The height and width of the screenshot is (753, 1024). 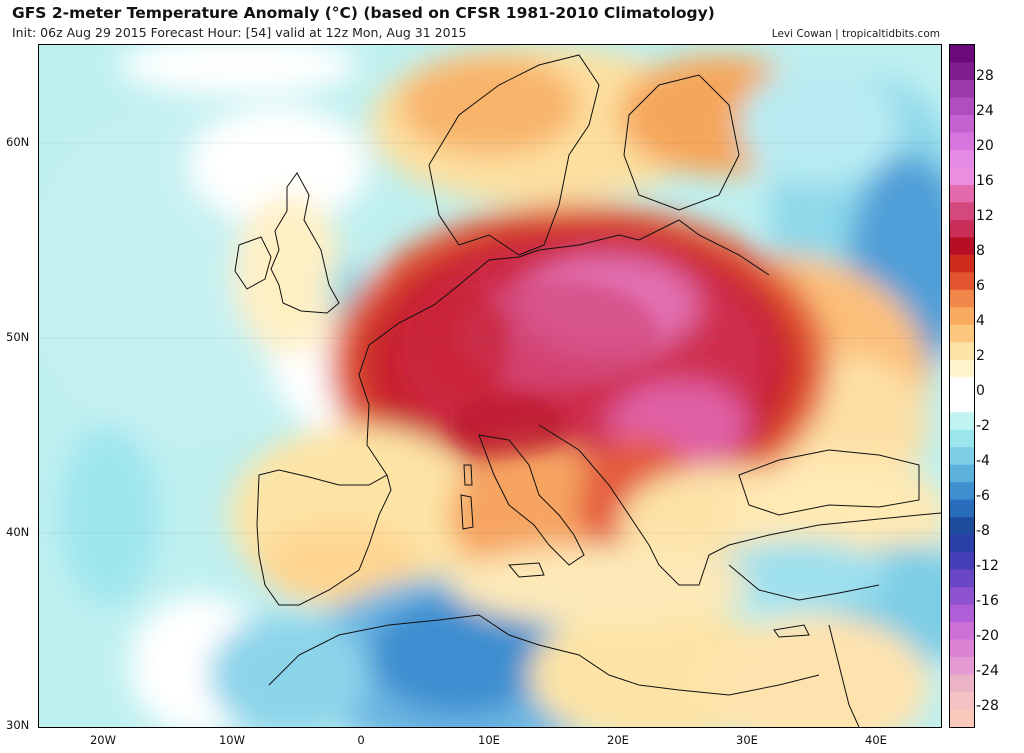 What do you see at coordinates (980, 391) in the screenshot?
I see `colorbar-tick-label: 0` at bounding box center [980, 391].